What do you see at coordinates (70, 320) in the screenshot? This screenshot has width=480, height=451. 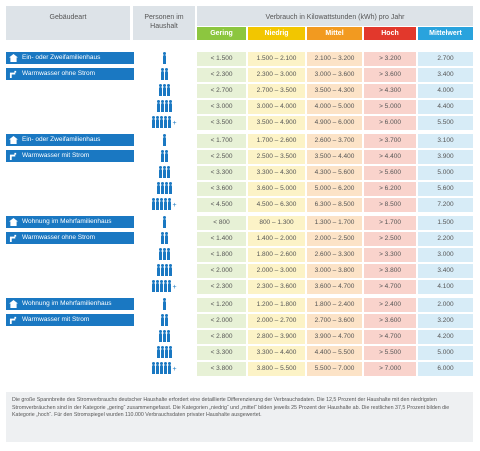 I see `section-label-water: Warmwasser mit Strom` at bounding box center [70, 320].